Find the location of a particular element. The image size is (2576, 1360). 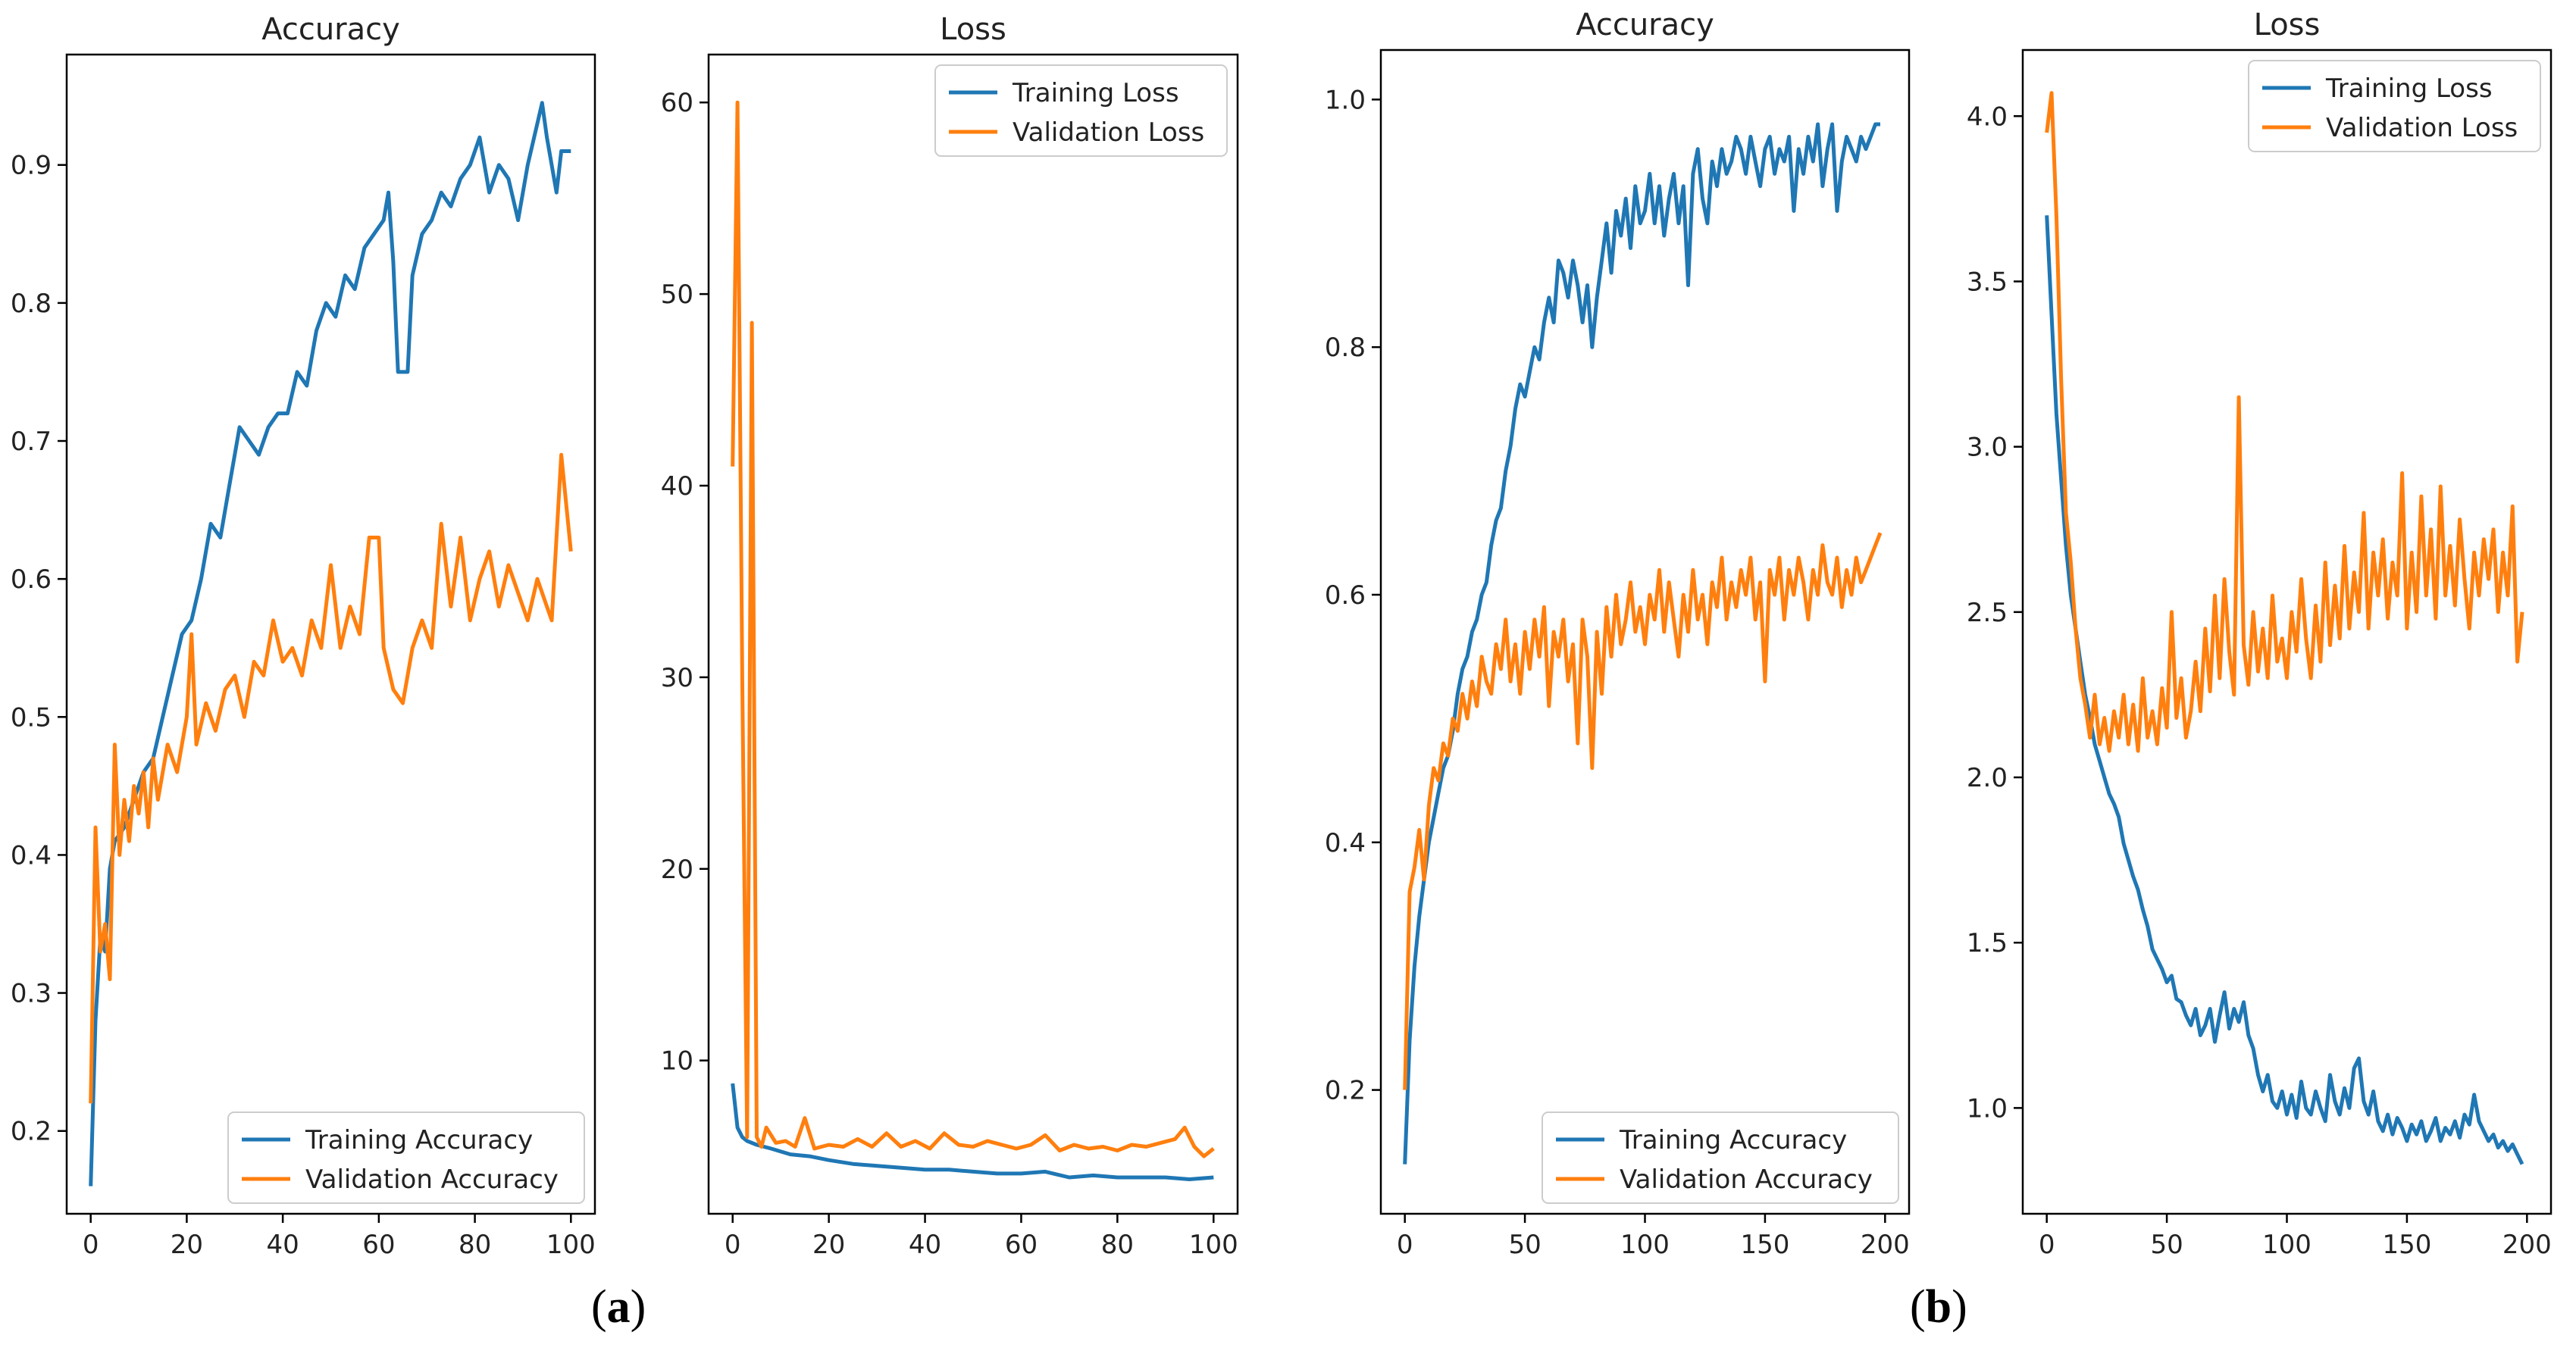

y-tick-label: 50 is located at coordinates (677, 295).